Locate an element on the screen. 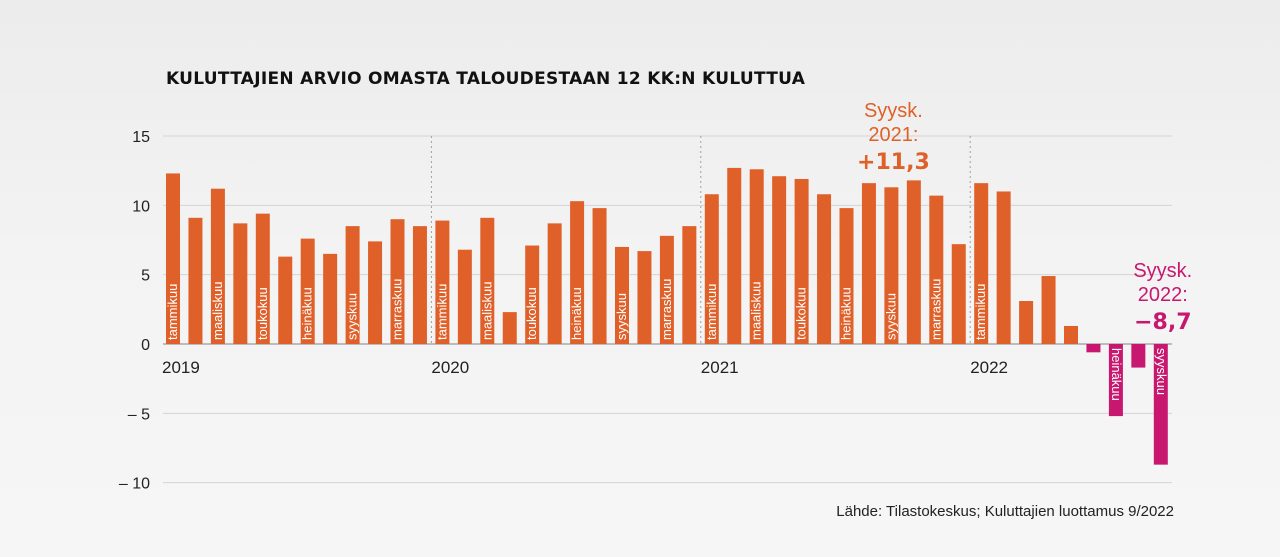  y-tick-label: – 10 is located at coordinates (134, 484).